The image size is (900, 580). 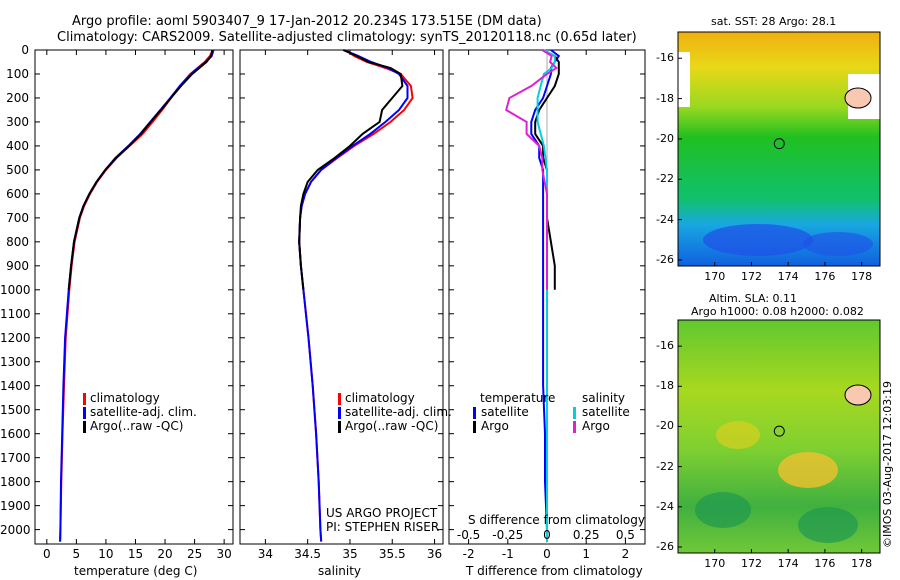 I want to click on x-tick-label: 35.5, so click(x=392, y=554).